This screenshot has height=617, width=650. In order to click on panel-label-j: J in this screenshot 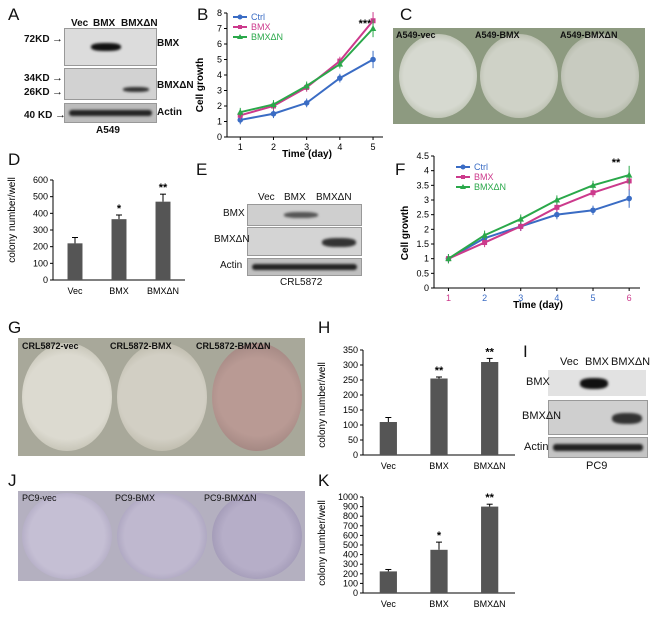, I will do `click(12, 480)`.